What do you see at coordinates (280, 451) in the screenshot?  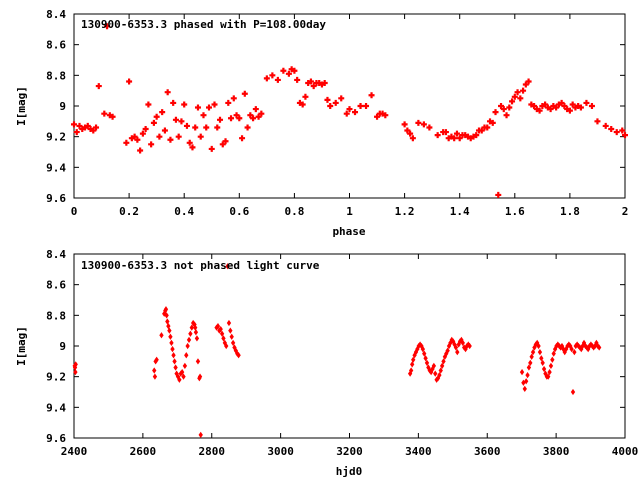 I see `x-tick-label: 3000` at bounding box center [280, 451].